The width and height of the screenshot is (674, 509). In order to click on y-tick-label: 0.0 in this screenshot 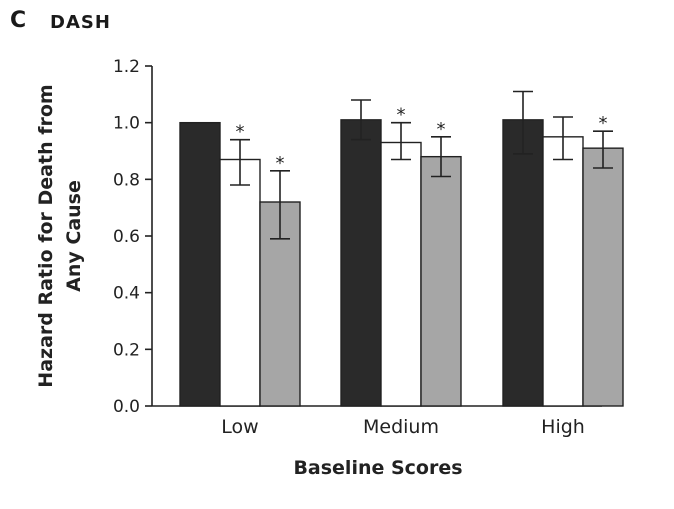, I will do `click(126, 407)`.